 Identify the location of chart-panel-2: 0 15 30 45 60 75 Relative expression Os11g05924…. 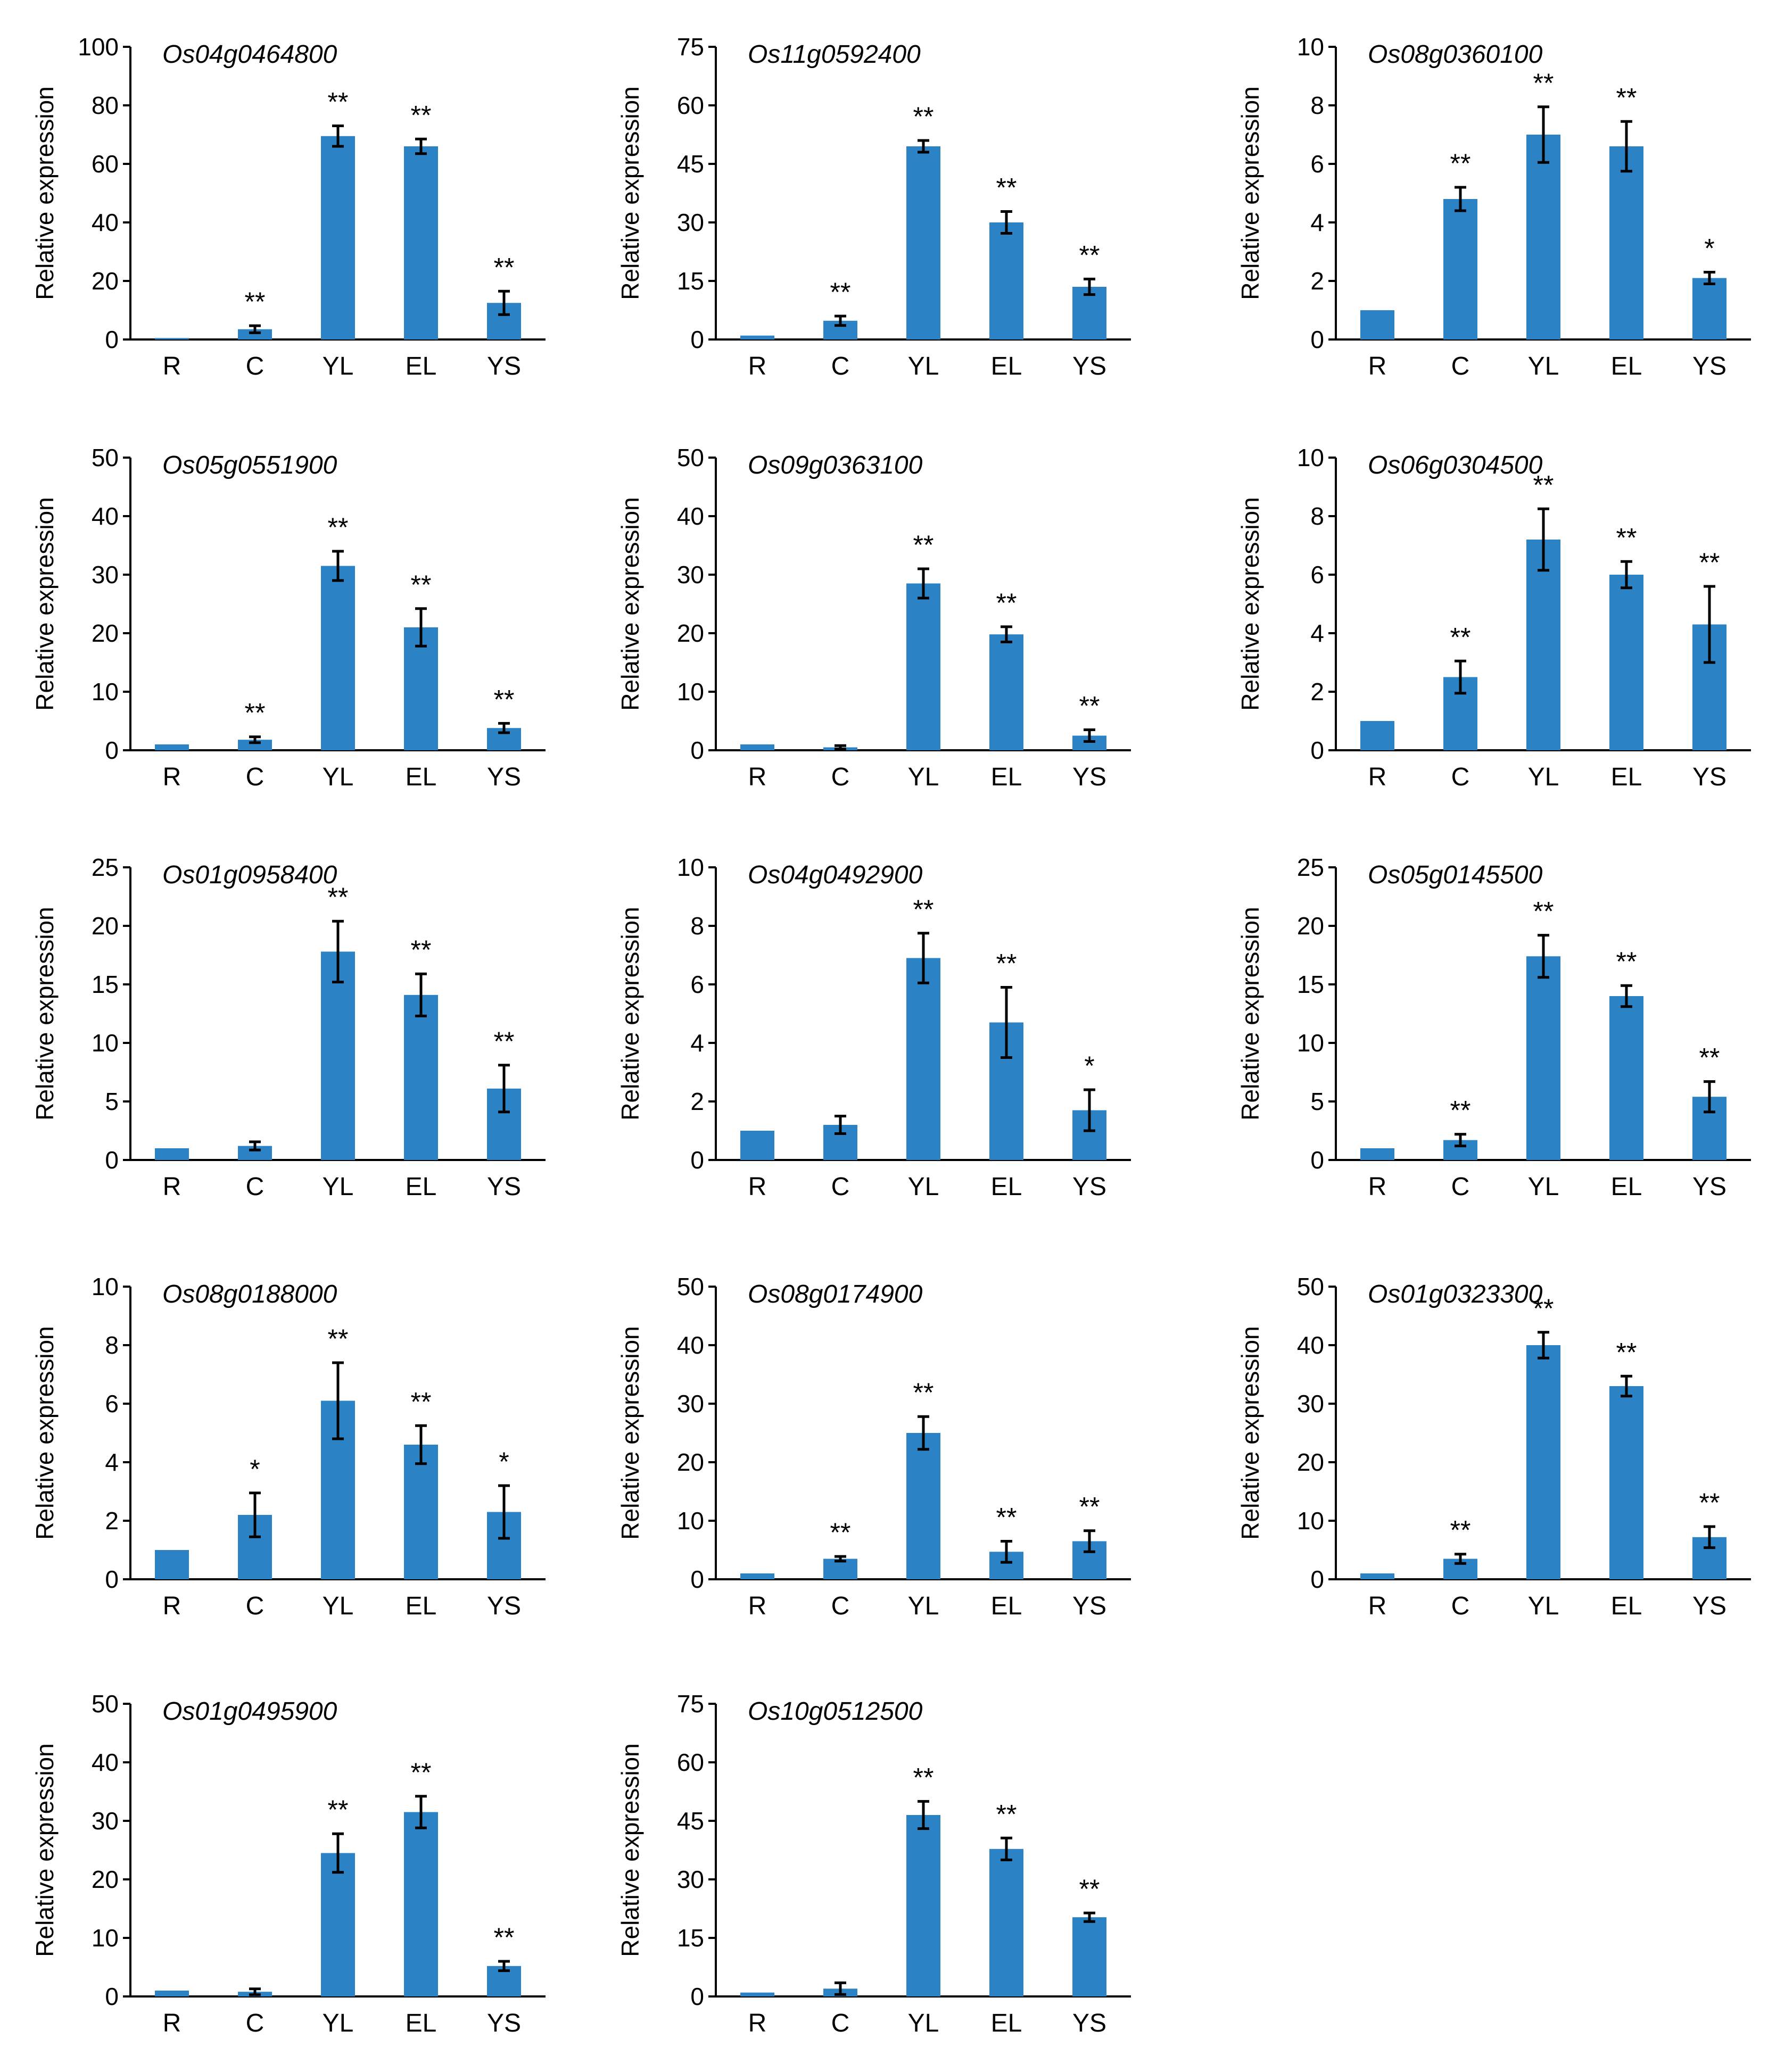
(873, 207).